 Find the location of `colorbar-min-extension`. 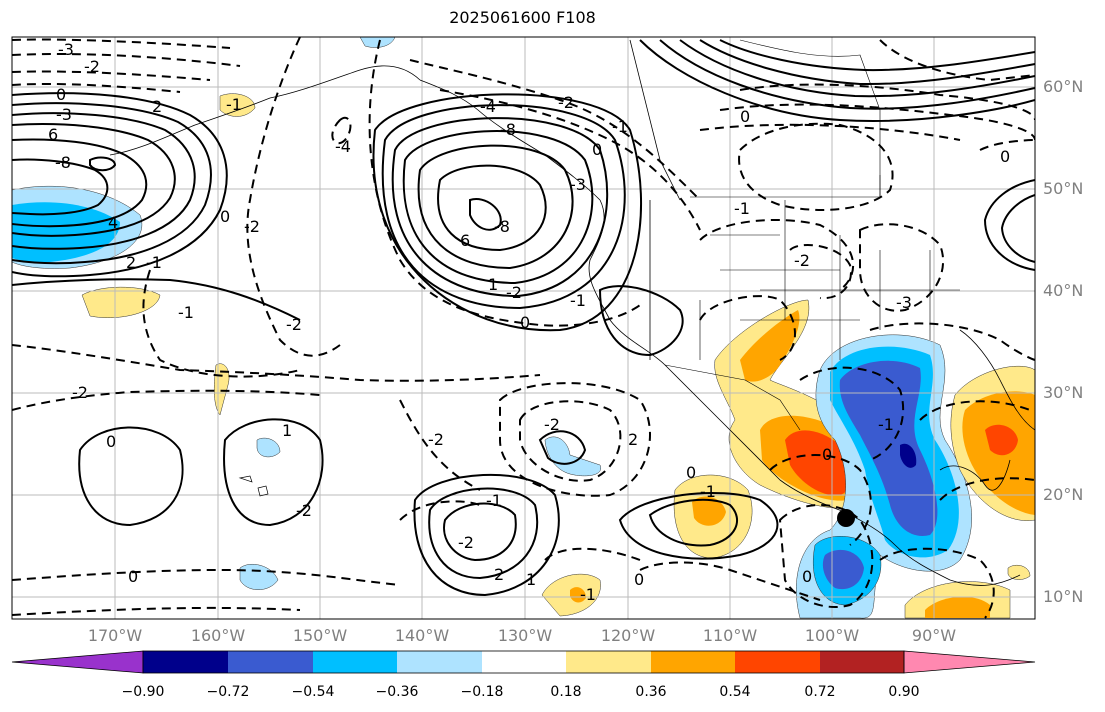

colorbar-min-extension is located at coordinates (77, 662).